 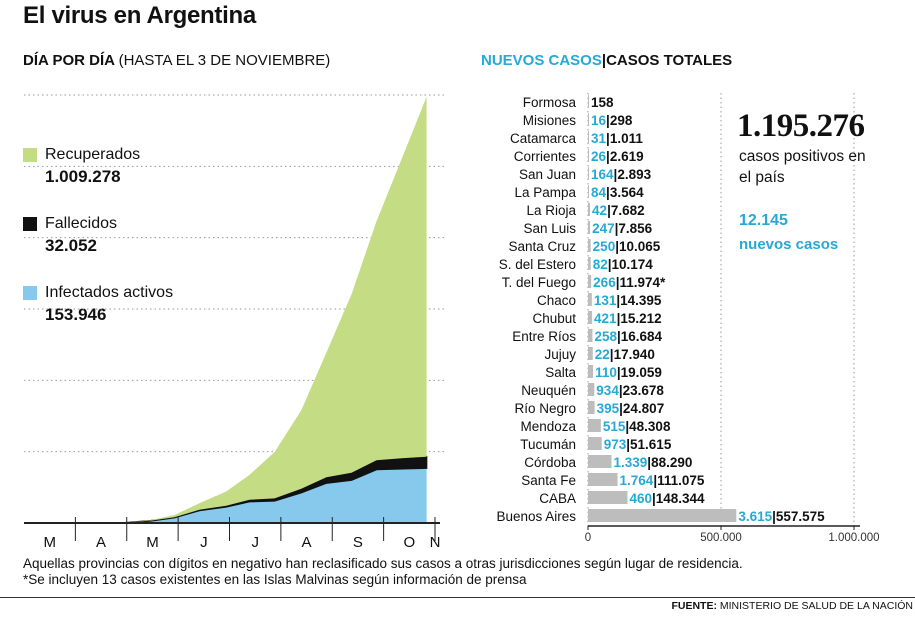 I want to click on province-total-cases: 15.212, so click(x=640, y=318).